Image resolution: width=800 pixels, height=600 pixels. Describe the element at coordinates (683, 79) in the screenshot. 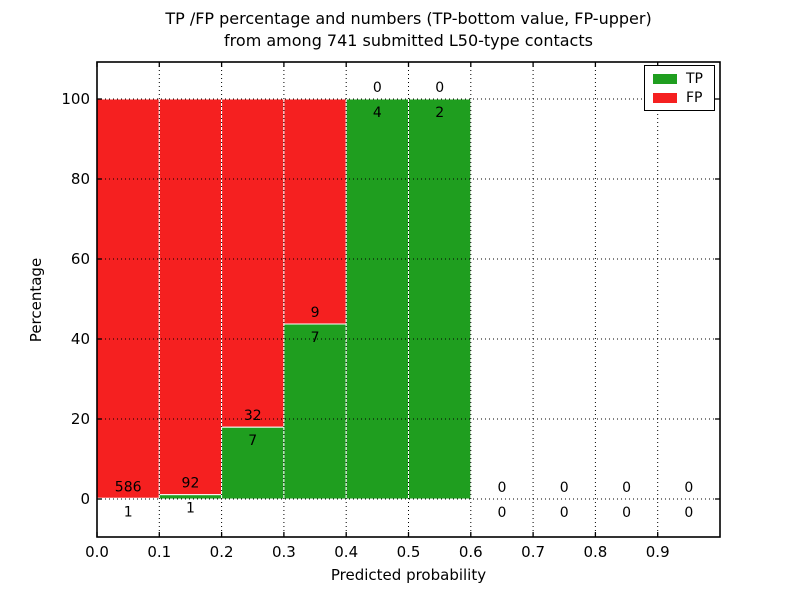

I see `legend-item-tp: TP` at that location.